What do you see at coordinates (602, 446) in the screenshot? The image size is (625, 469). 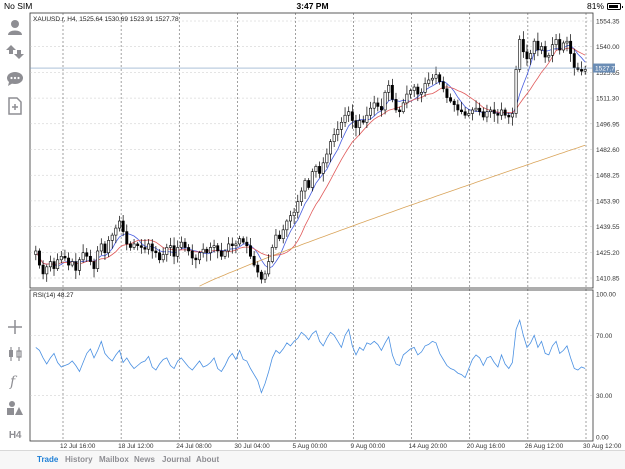 I see `date-tick-label: 30 Aug 12:00` at bounding box center [602, 446].